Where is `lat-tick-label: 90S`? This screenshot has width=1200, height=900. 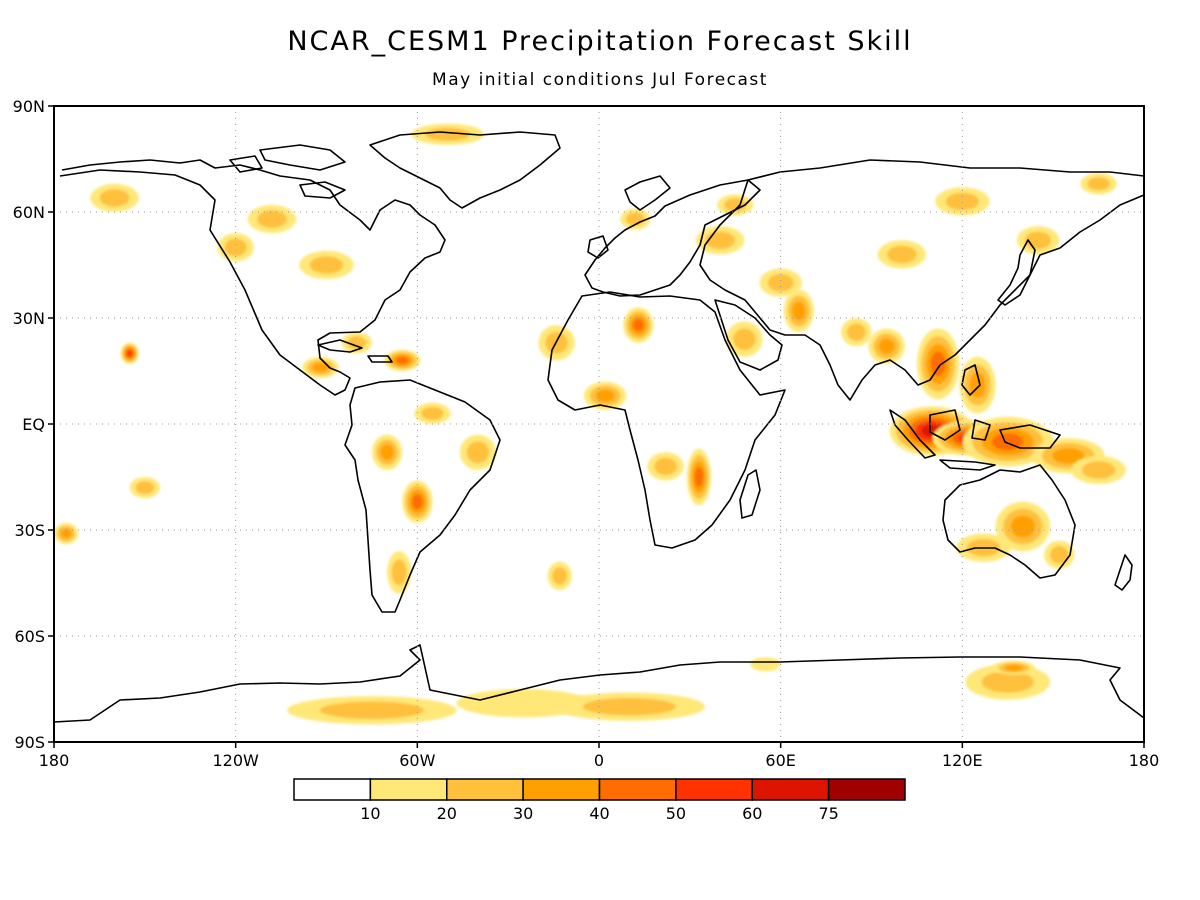 lat-tick-label: 90S is located at coordinates (29, 742).